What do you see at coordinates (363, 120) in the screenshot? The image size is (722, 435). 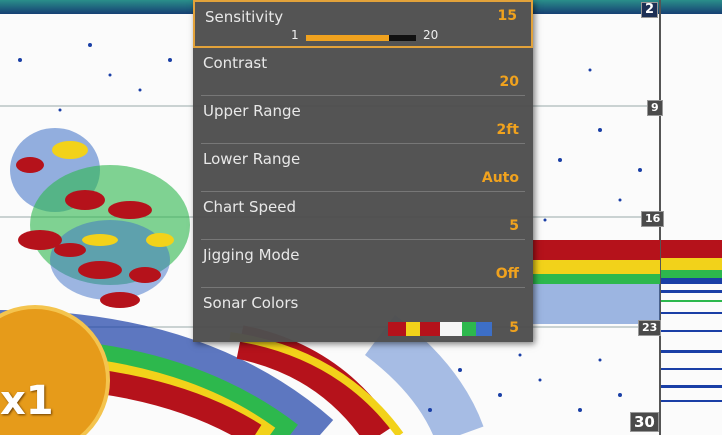 I see `menu-item-upper-range: Upper Range 2ft` at bounding box center [363, 120].